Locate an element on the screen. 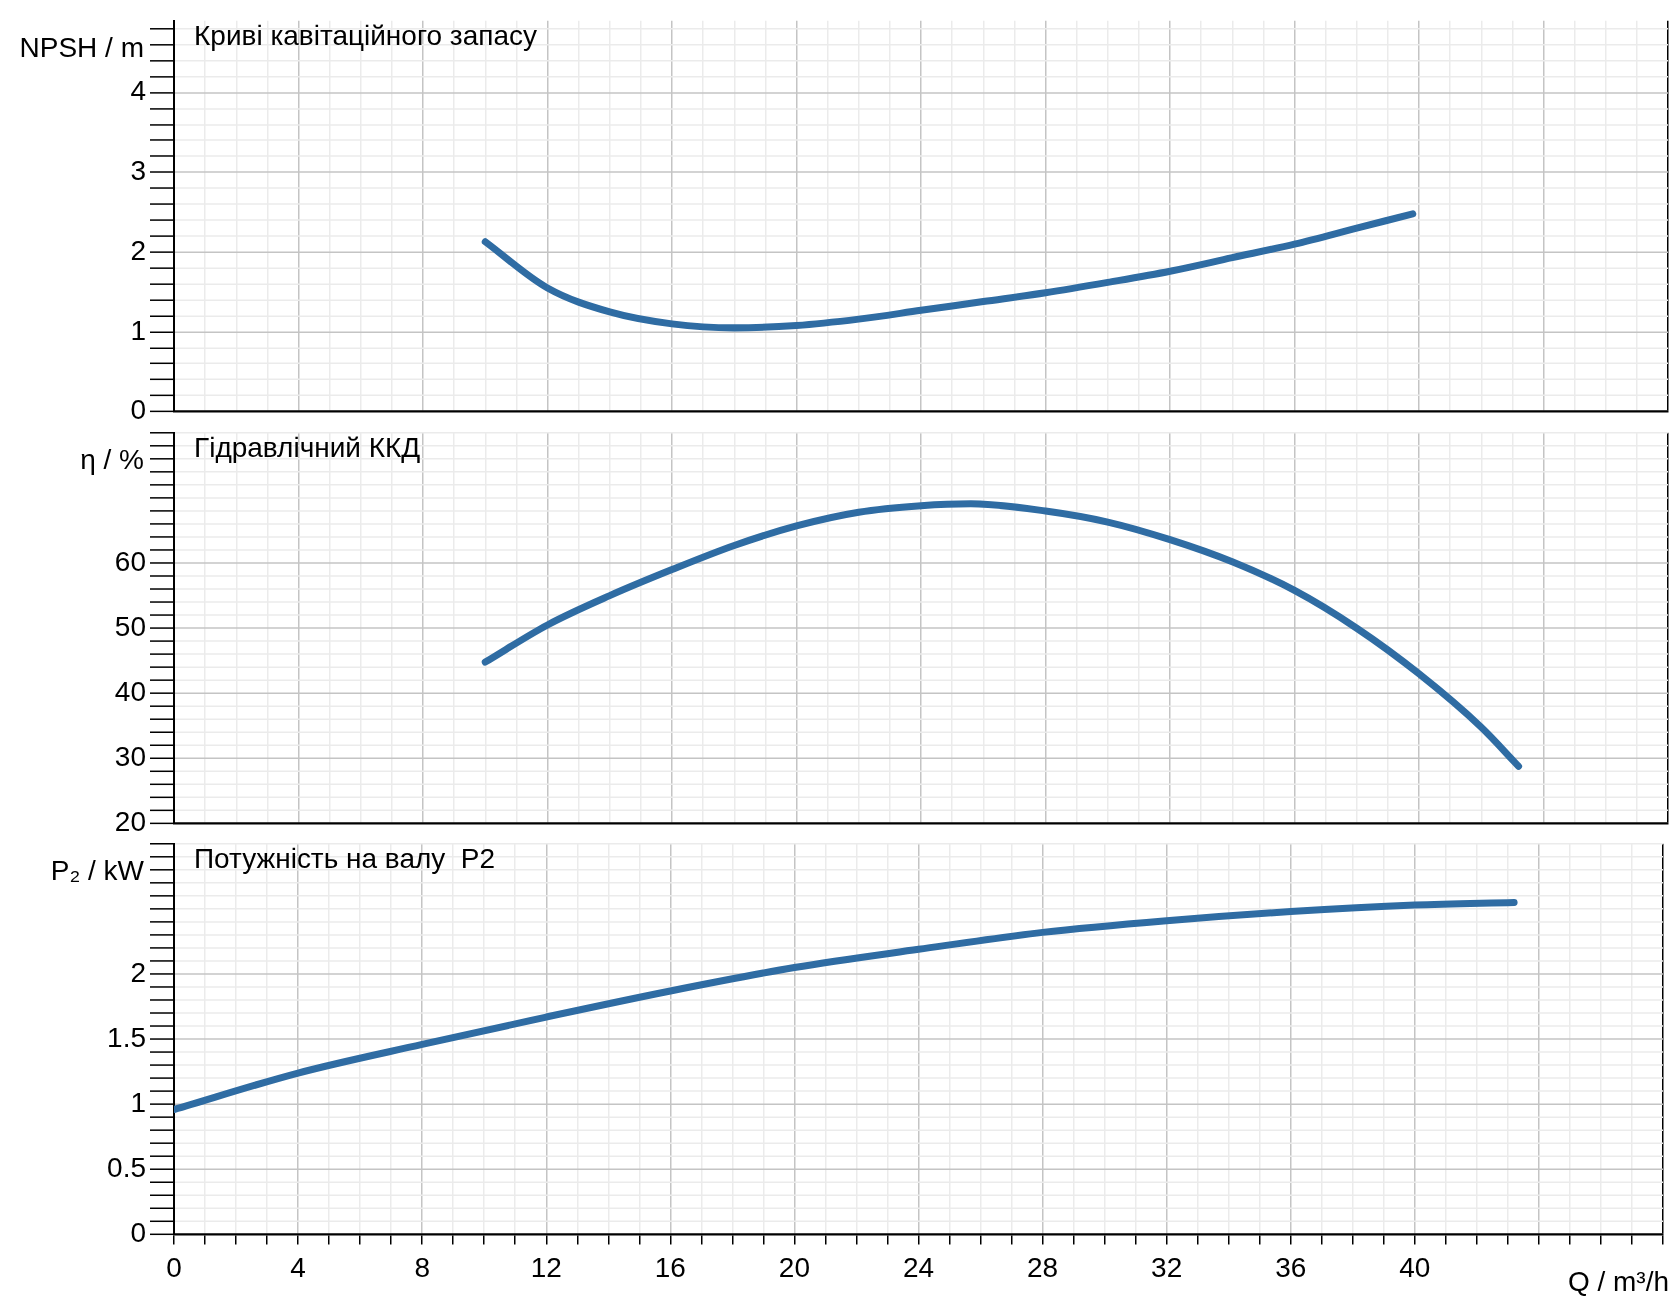 The width and height of the screenshot is (1671, 1309). x-tick-label: 28 is located at coordinates (1043, 1268).